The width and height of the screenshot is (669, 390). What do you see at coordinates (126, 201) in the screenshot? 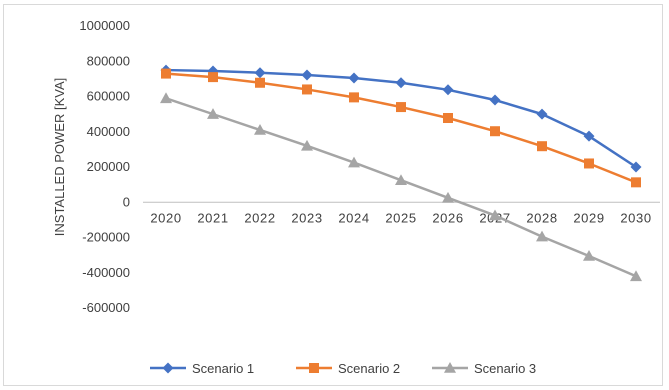
I see `y-tick-label: 0` at bounding box center [126, 201].